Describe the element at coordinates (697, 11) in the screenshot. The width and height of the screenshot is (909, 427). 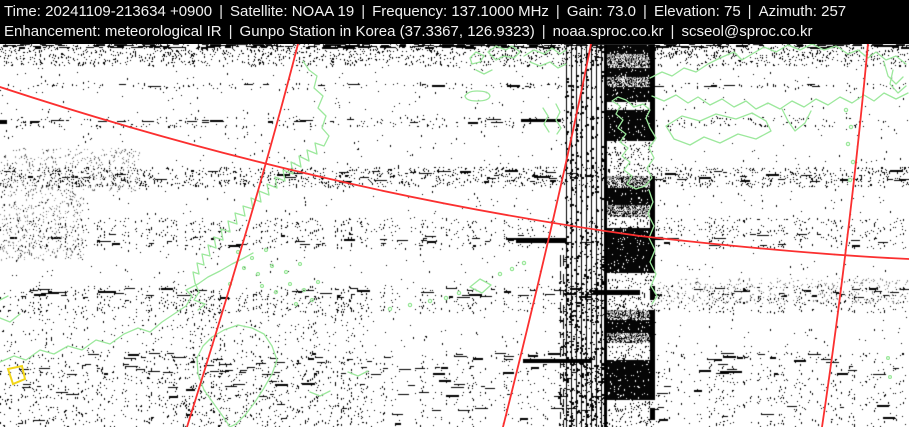
I see `elevation-field: Elevation: 75` at that location.